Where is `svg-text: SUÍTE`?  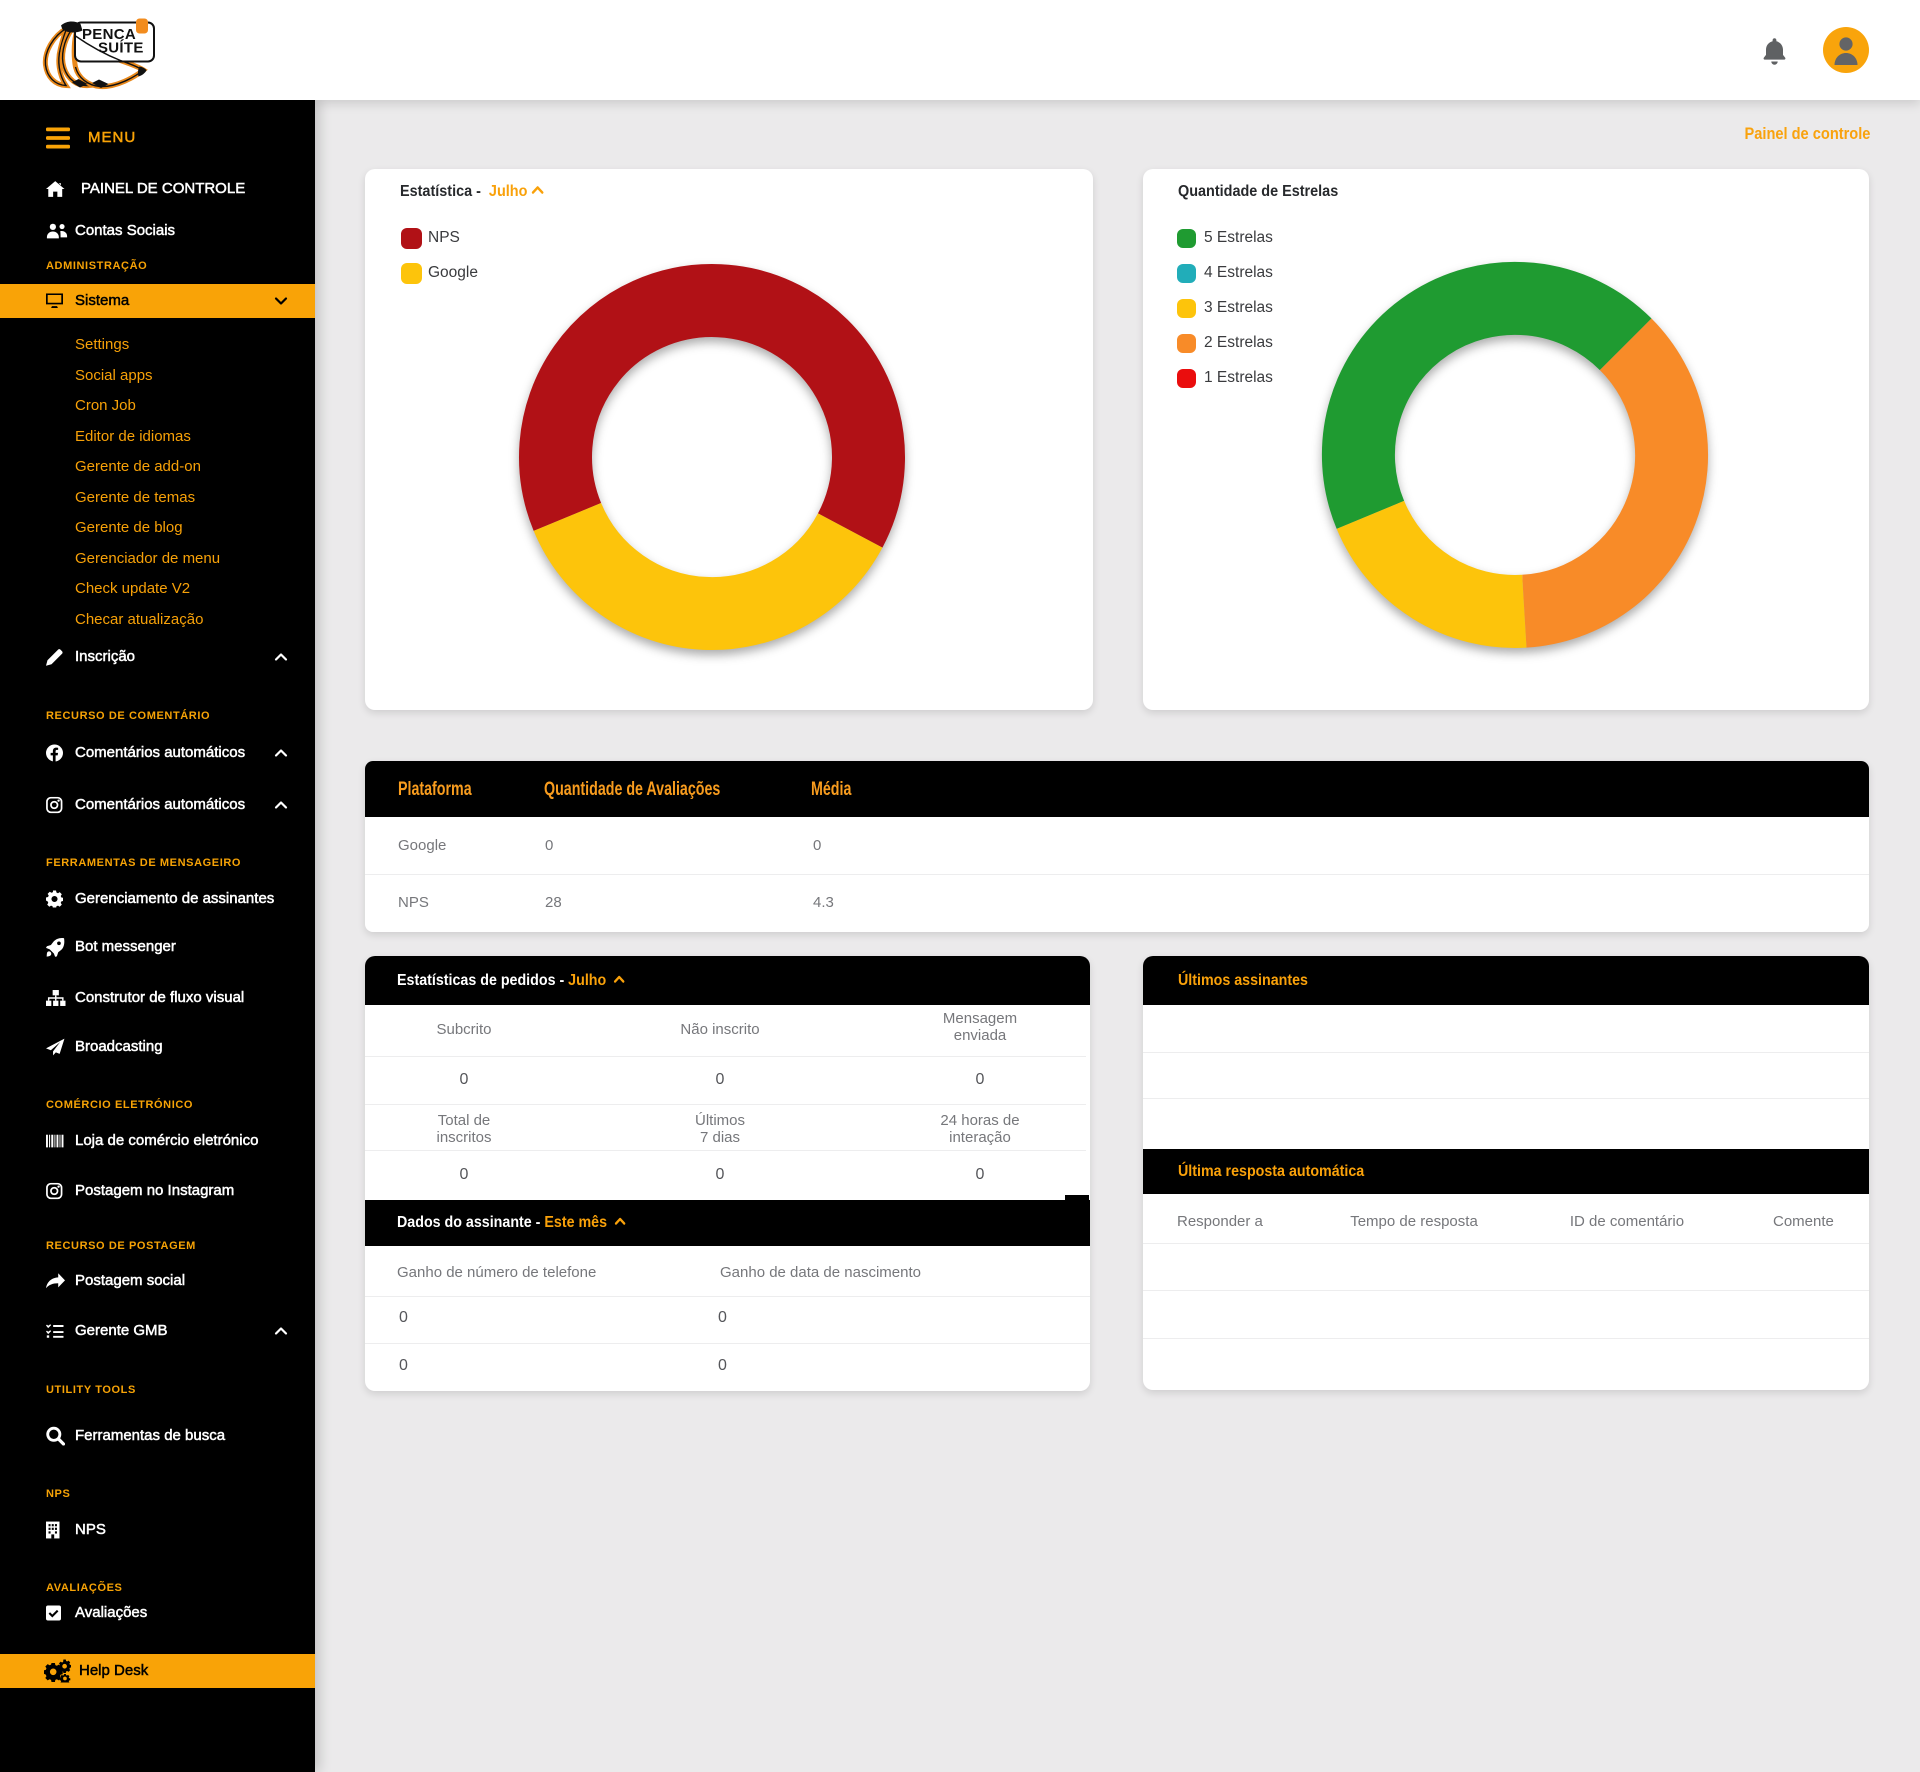
svg-text: SUÍTE is located at coordinates (121, 48).